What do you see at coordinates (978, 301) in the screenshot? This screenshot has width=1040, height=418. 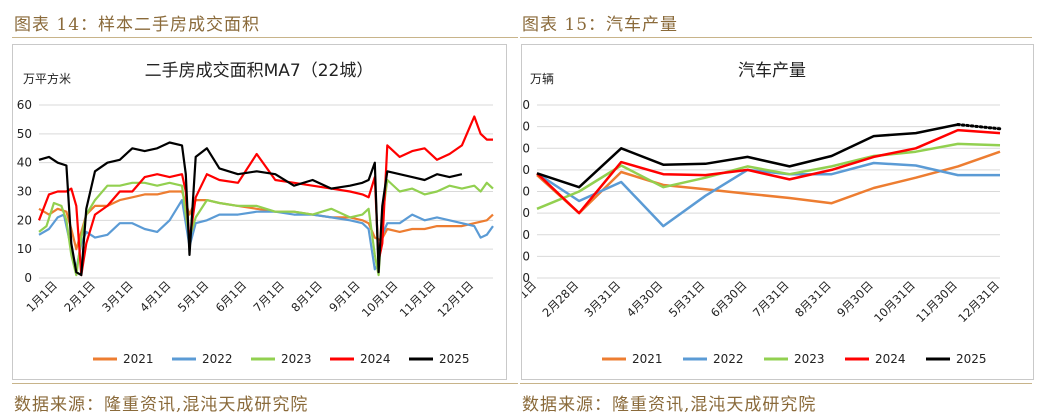 I see `x-tick-label: 12月31日` at bounding box center [978, 301].